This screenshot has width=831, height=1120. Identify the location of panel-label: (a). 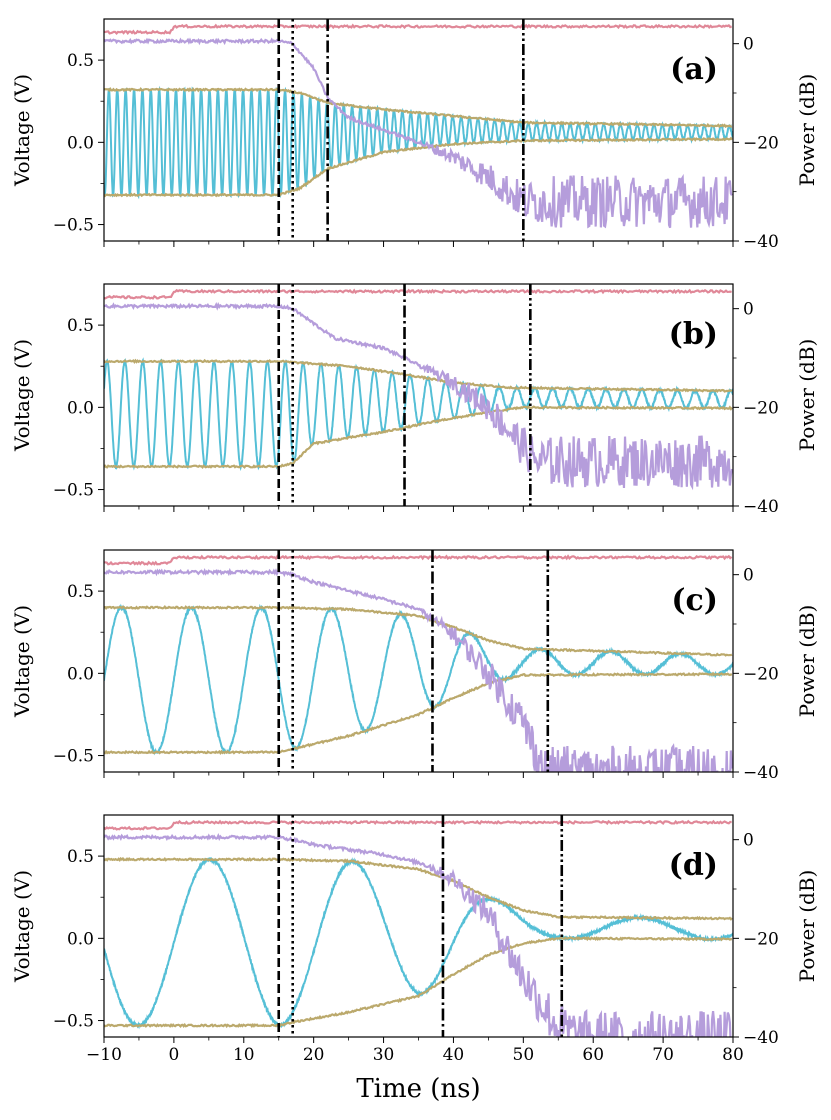
(694, 69).